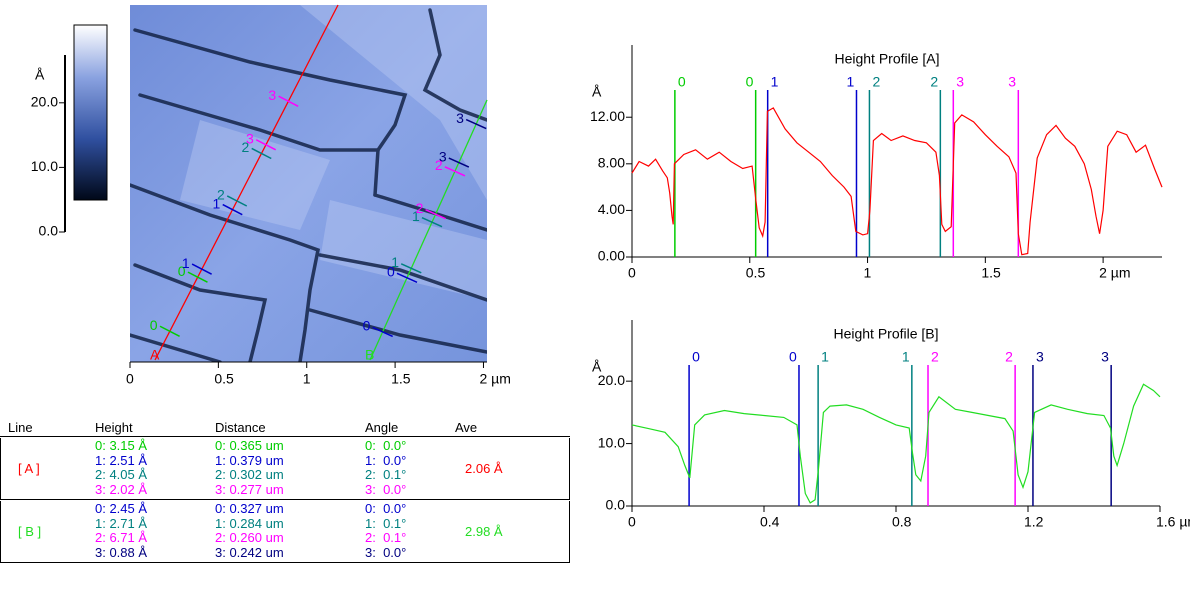  Describe the element at coordinates (40, 75) in the screenshot. I see `colorbar-unit: Å` at that location.